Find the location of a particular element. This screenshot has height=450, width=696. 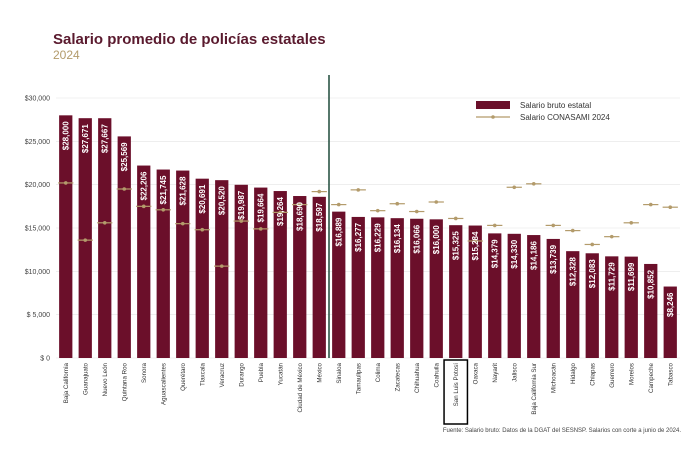

bar-value-label: $15,284 is located at coordinates (475, 245).